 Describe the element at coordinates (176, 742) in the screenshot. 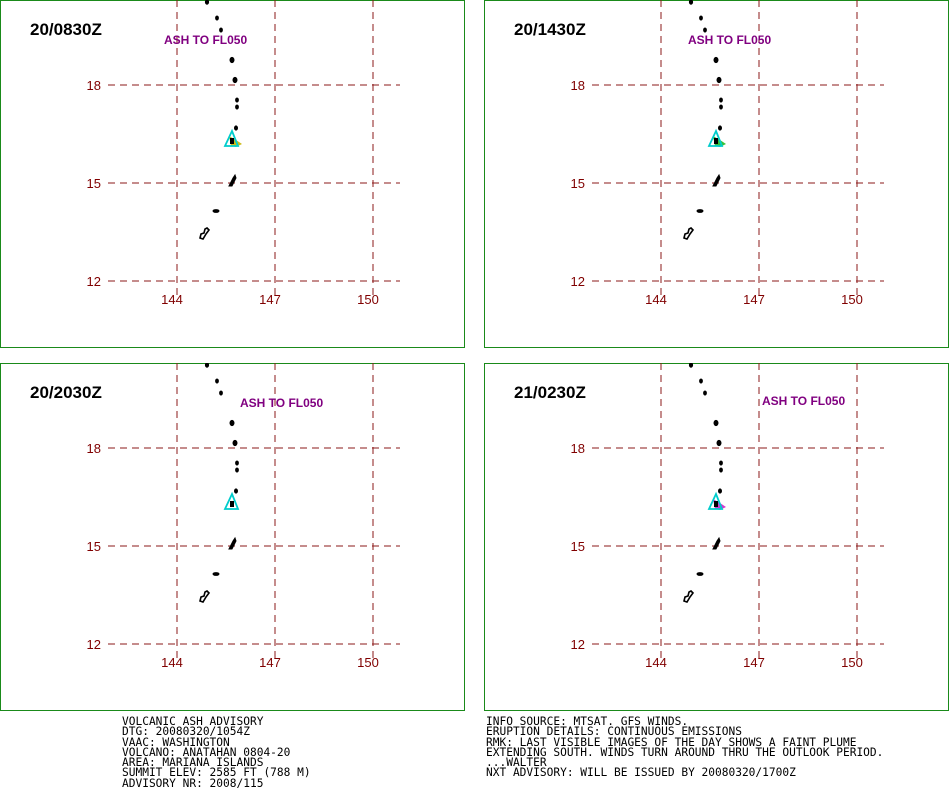

I see `left-line: VAAC: WASHINGTON` at that location.